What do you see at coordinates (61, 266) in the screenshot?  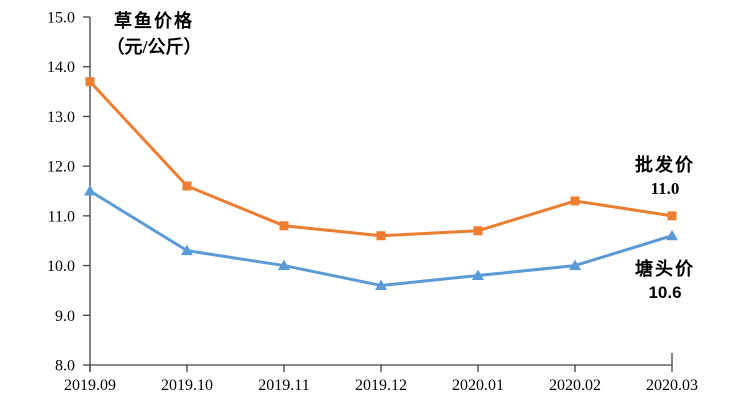 I see `y-tick-label: 10.0` at bounding box center [61, 266].